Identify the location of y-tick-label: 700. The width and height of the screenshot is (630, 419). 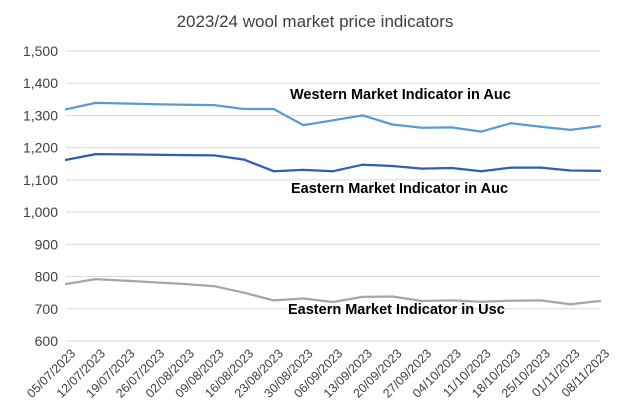
(47, 309).